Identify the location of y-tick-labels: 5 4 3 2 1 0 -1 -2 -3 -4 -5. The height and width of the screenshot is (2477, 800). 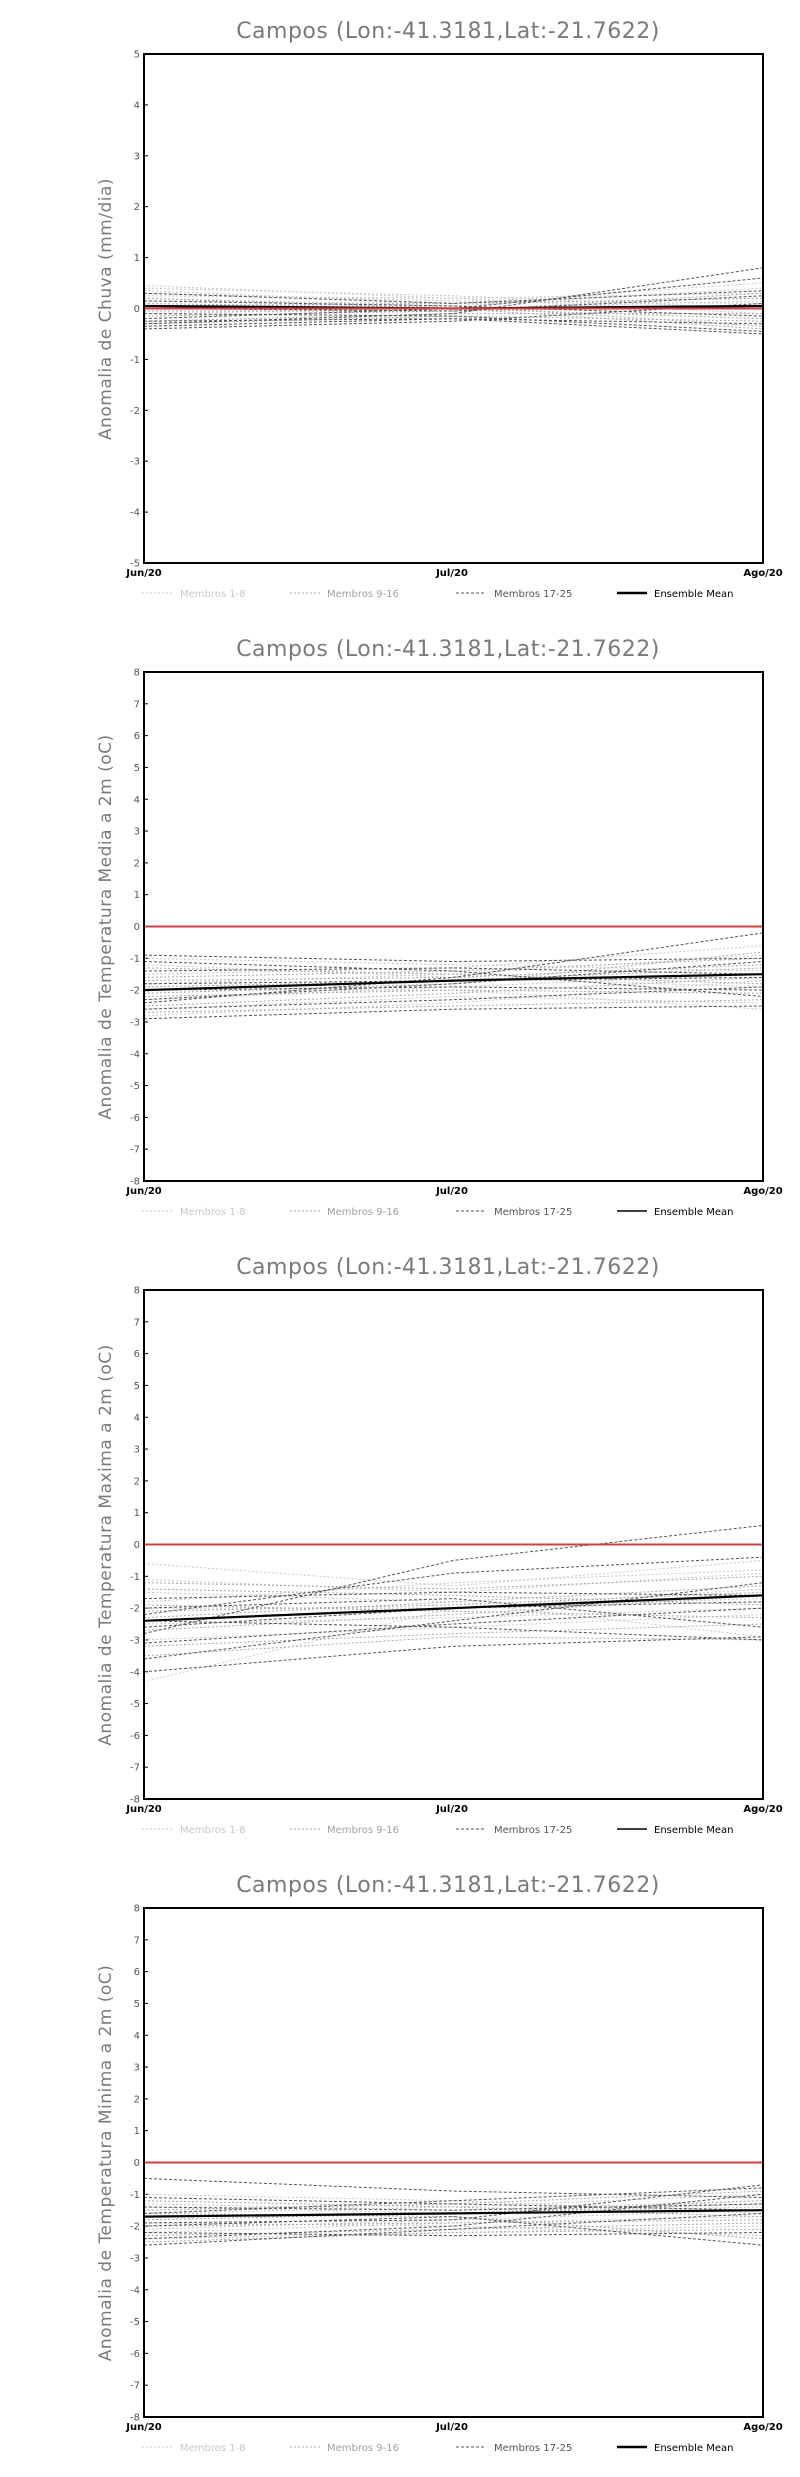
(135, 310).